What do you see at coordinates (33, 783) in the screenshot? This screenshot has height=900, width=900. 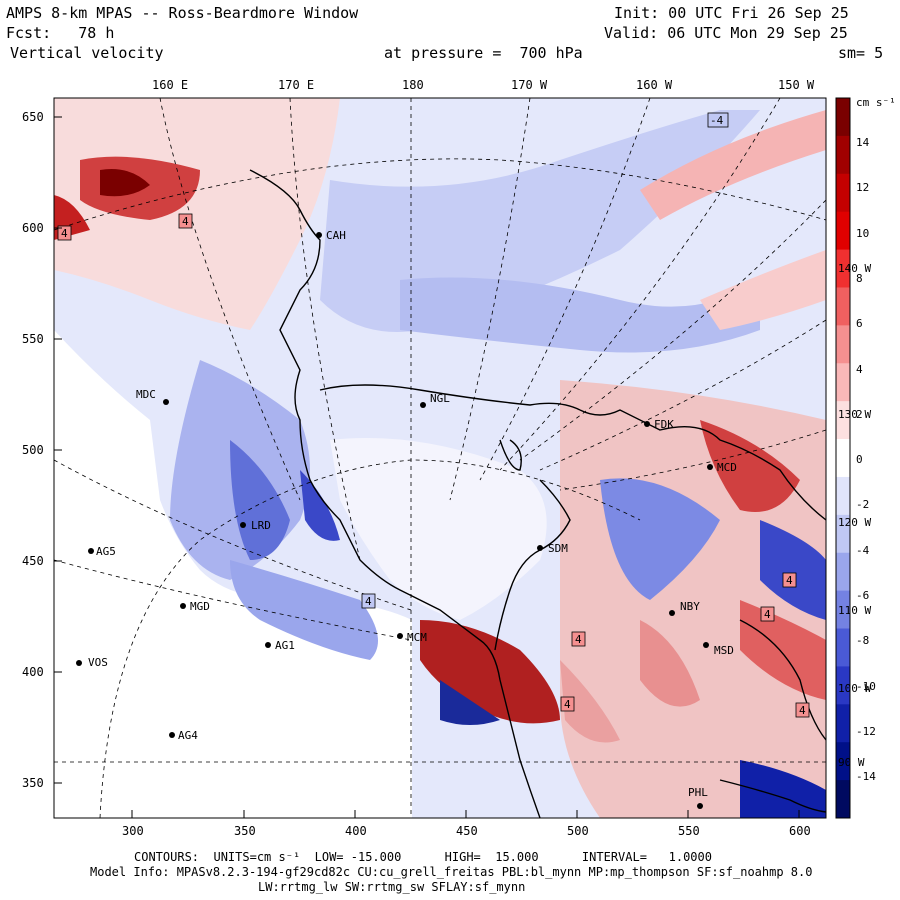 I see `left-axis-label: 350` at bounding box center [33, 783].